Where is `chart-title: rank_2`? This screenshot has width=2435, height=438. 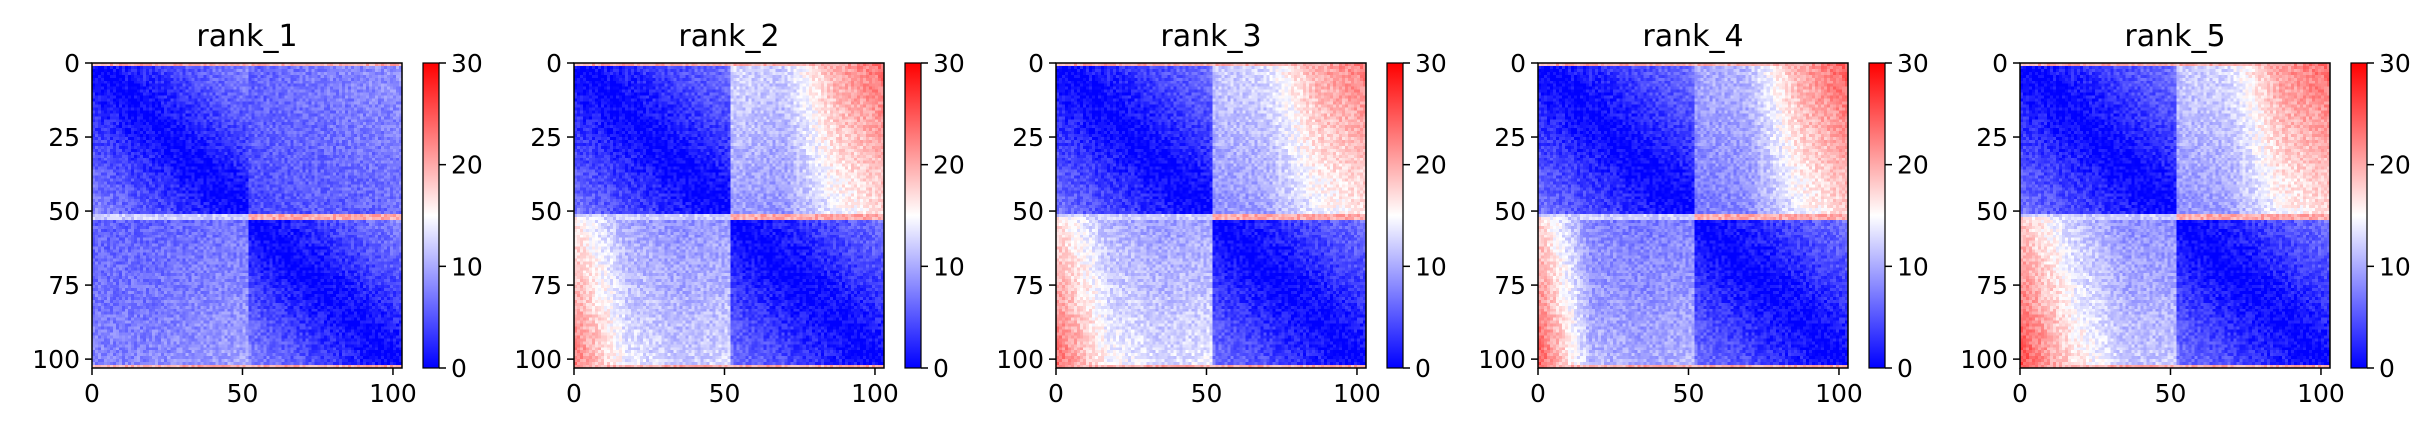 chart-title: rank_2 is located at coordinates (728, 36).